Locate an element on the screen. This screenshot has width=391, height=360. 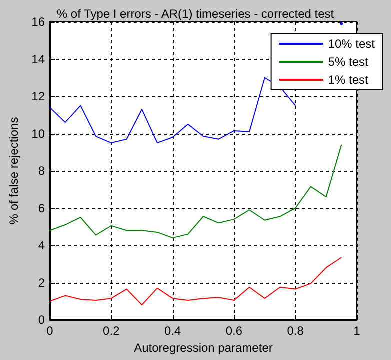
y-tick-label: 14 is located at coordinates (39, 59).